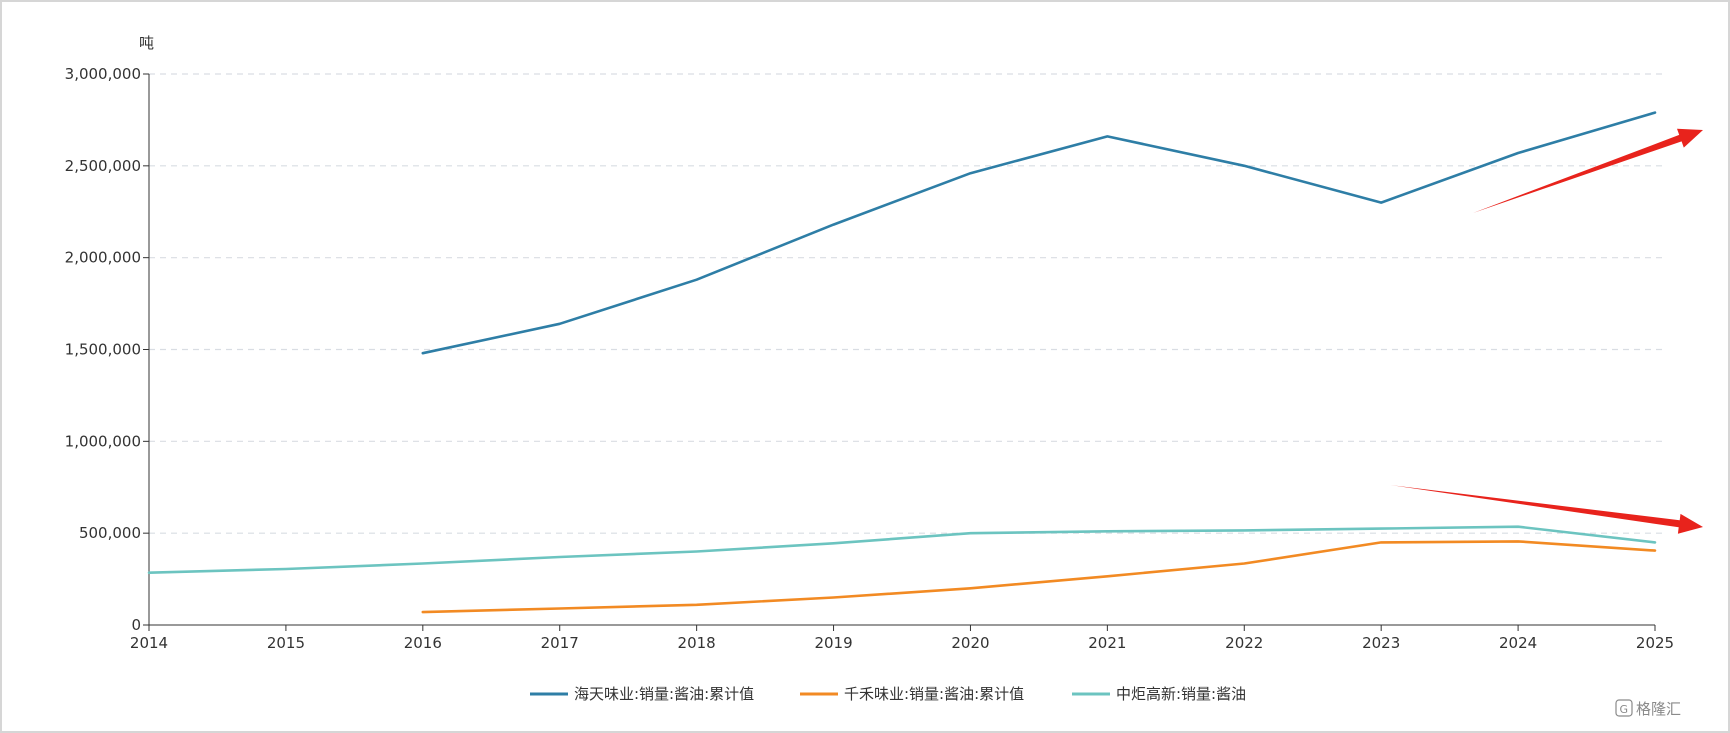 This screenshot has width=1730, height=733. What do you see at coordinates (103, 166) in the screenshot?
I see `y-tick-label: 2,500,000` at bounding box center [103, 166].